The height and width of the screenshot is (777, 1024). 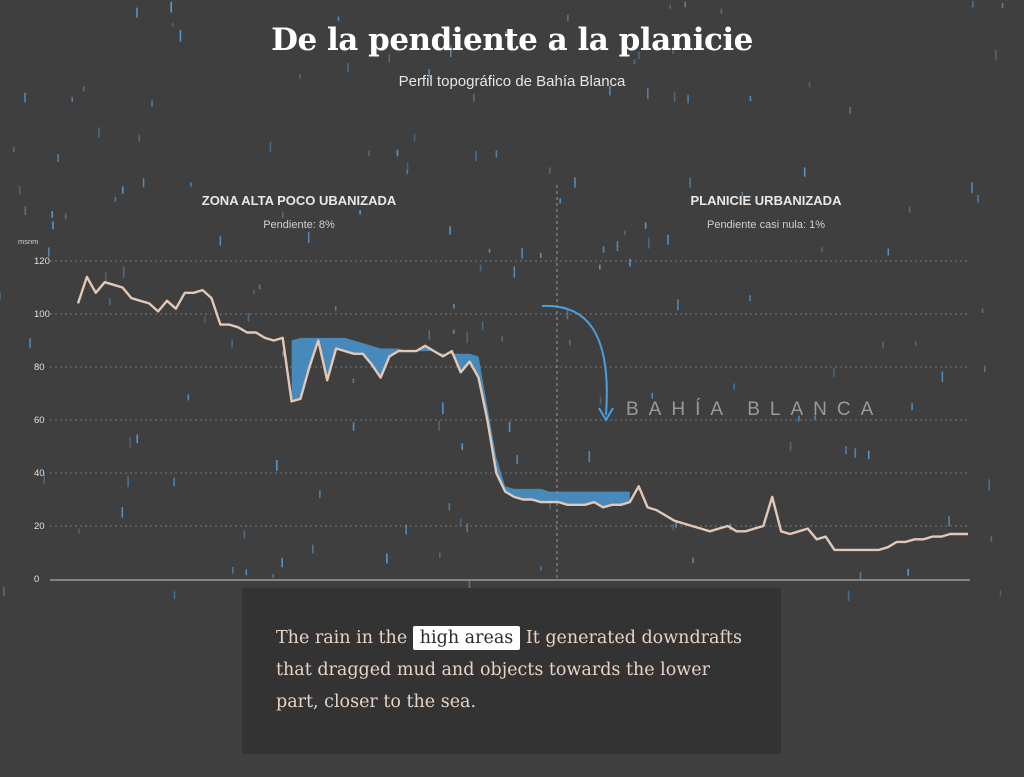 I want to click on flow-arrow, so click(x=574, y=360).